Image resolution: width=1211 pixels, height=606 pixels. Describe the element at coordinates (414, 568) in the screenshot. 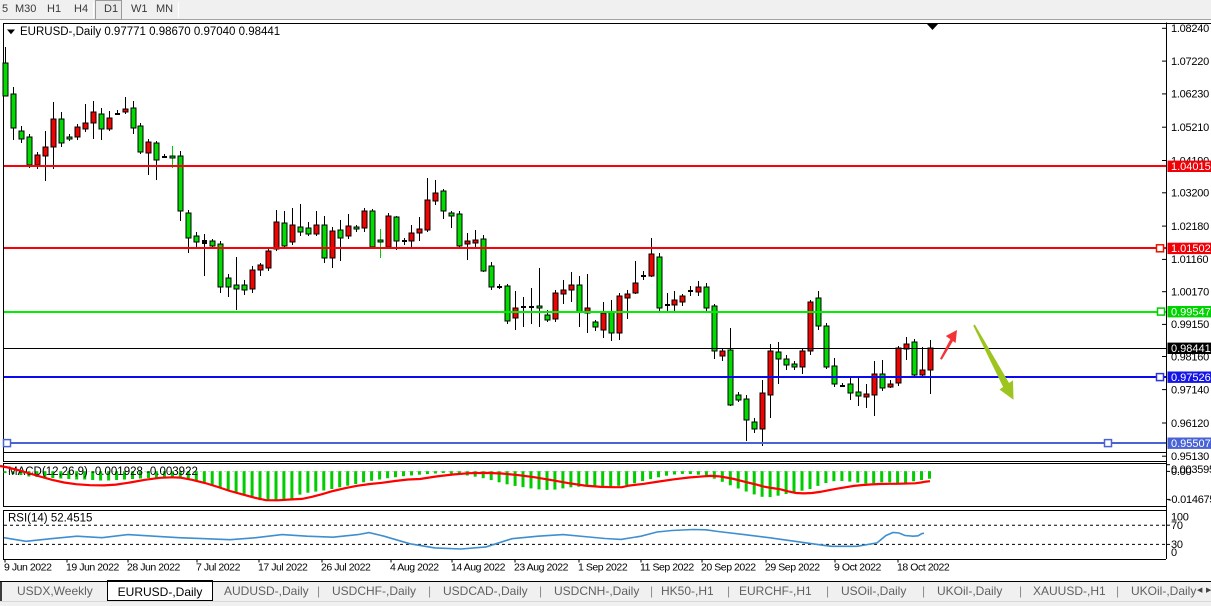

I see `svg-text: 4 Aug 2022` at that location.